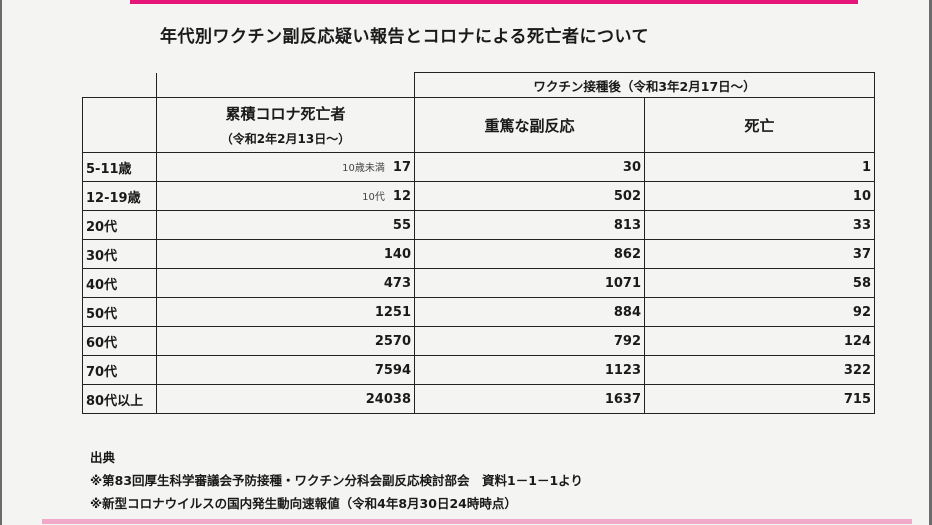  Describe the element at coordinates (477, 521) in the screenshot. I see `bottom-accent-bar` at that location.